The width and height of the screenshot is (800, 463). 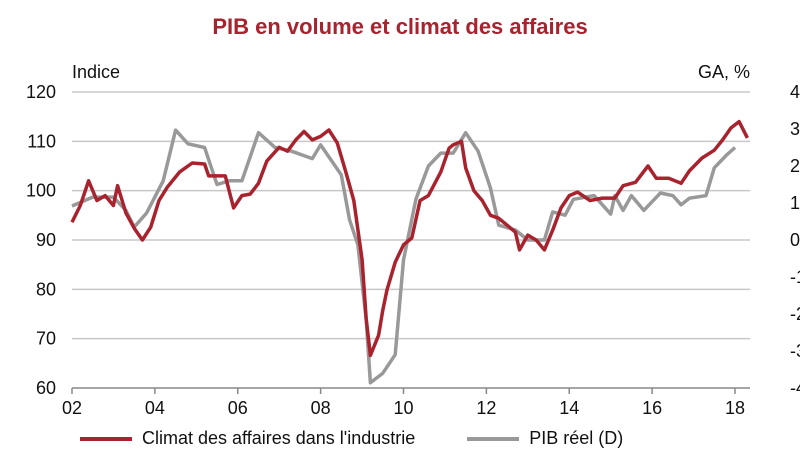 What do you see at coordinates (795, 314) in the screenshot?
I see `y-right-tick-label: -2` at bounding box center [795, 314].